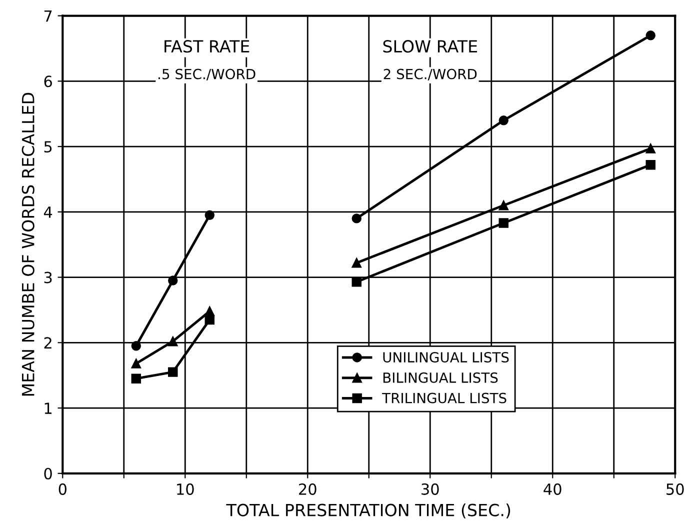  I want to click on y-tick-label: 0, so click(48, 474).